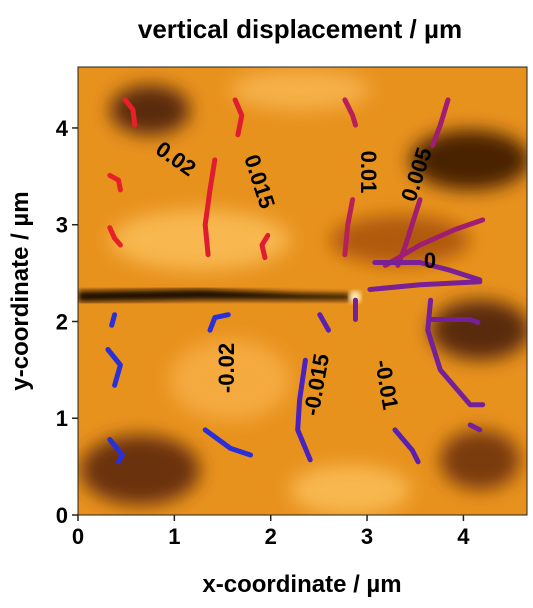  I want to click on y-tick-label: 0, so click(62, 515).